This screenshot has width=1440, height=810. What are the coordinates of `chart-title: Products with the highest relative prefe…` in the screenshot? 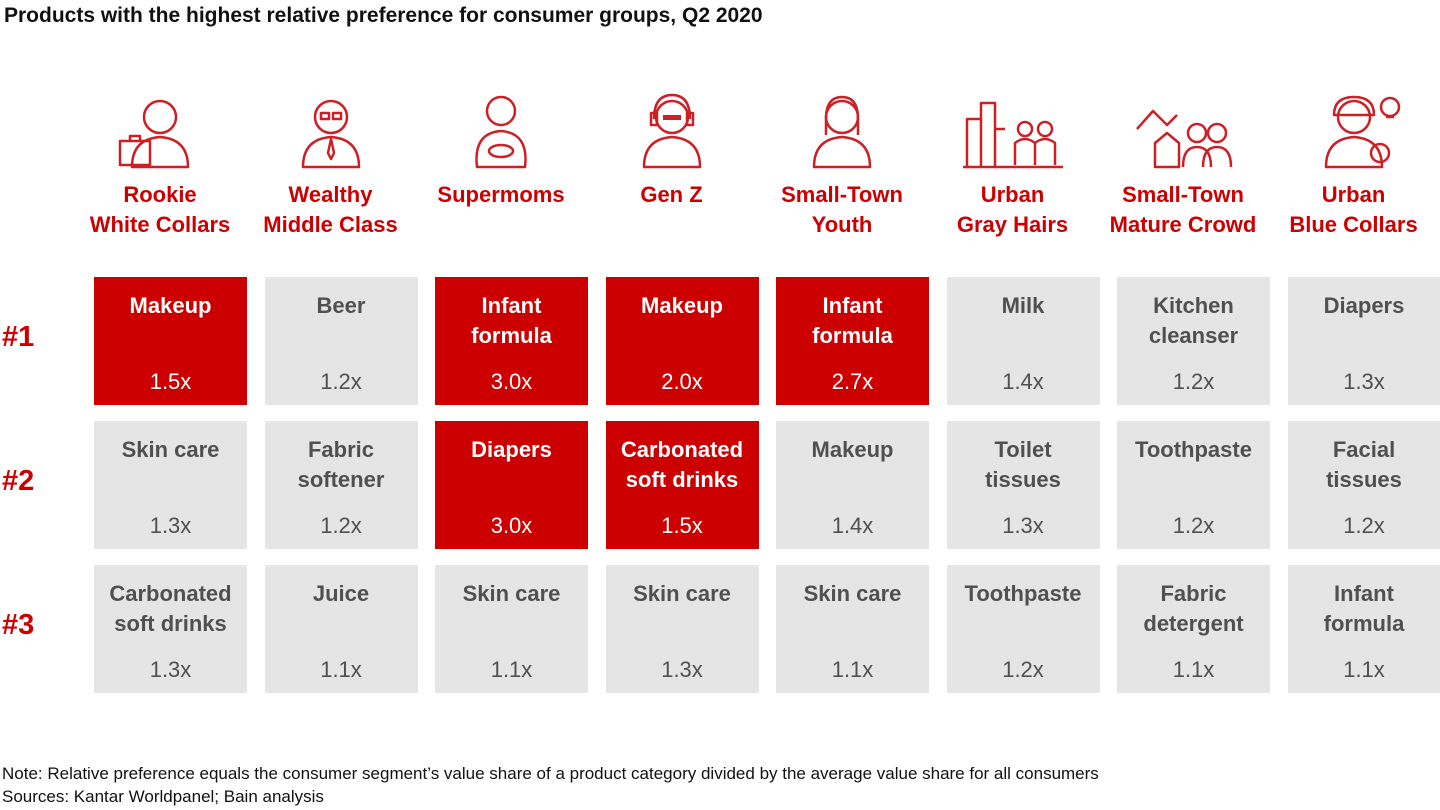 It's located at (383, 15).